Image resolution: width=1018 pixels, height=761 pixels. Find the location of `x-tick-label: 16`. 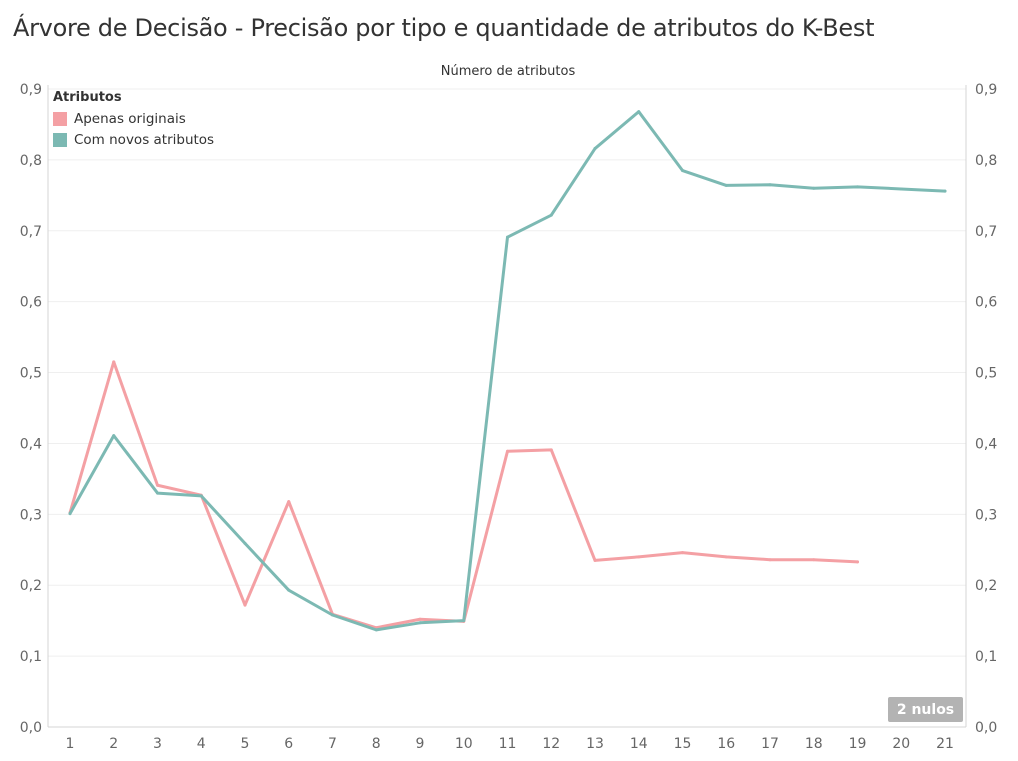

x-tick-label: 16 is located at coordinates (726, 744).